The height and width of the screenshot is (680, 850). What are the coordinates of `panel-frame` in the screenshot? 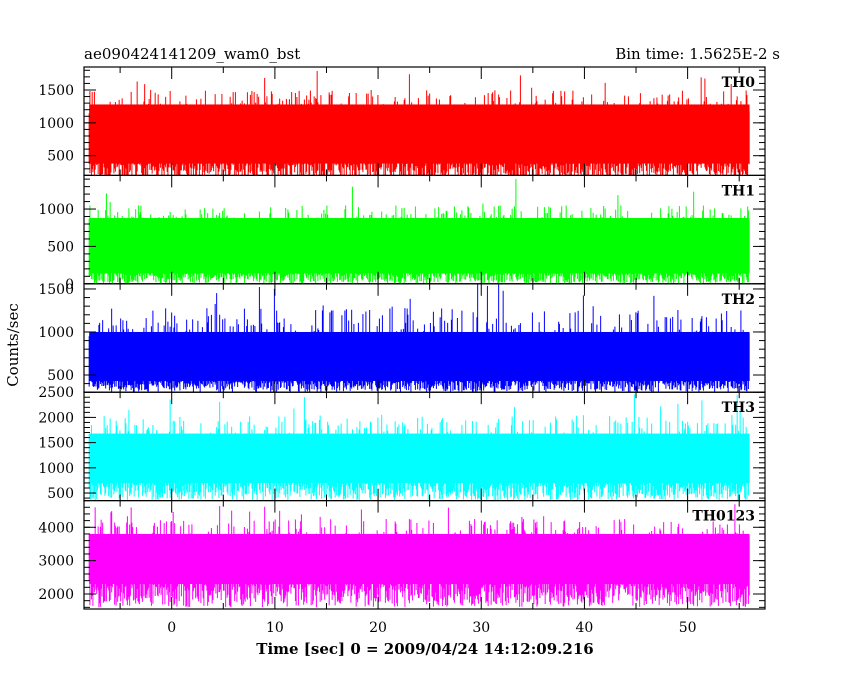 It's located at (424, 555).